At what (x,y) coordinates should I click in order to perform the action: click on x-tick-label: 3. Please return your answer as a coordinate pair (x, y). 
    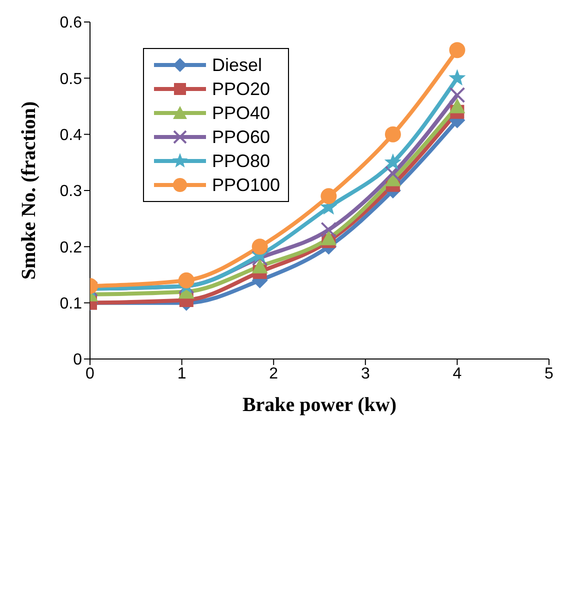
    Looking at the image, I should click on (365, 373).